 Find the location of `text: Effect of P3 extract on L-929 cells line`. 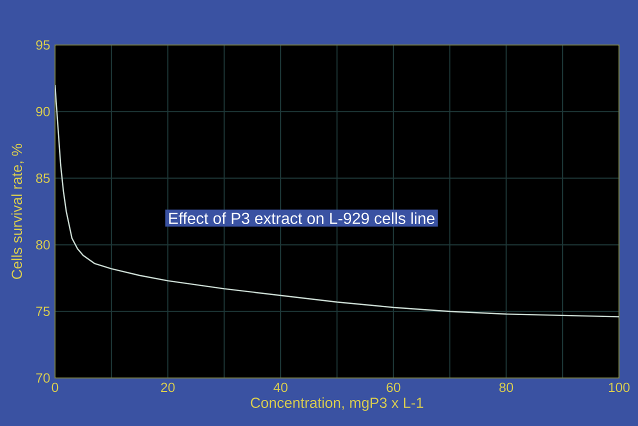

text: Effect of P3 extract on L-929 cells line is located at coordinates (301, 218).